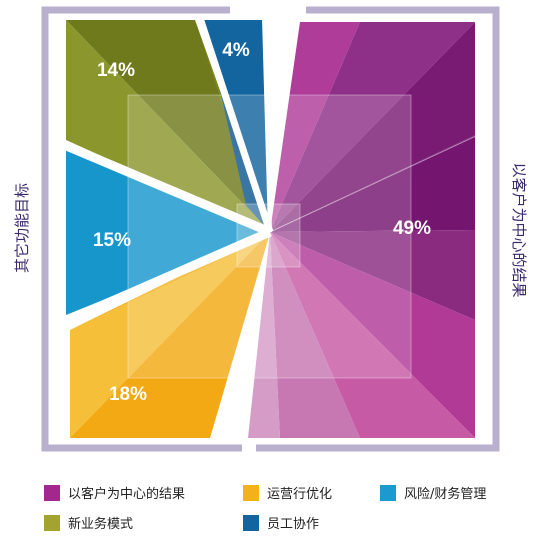 This screenshot has width=541, height=539. I want to click on legend-label-newbiz: 新业务模式, so click(100, 524).